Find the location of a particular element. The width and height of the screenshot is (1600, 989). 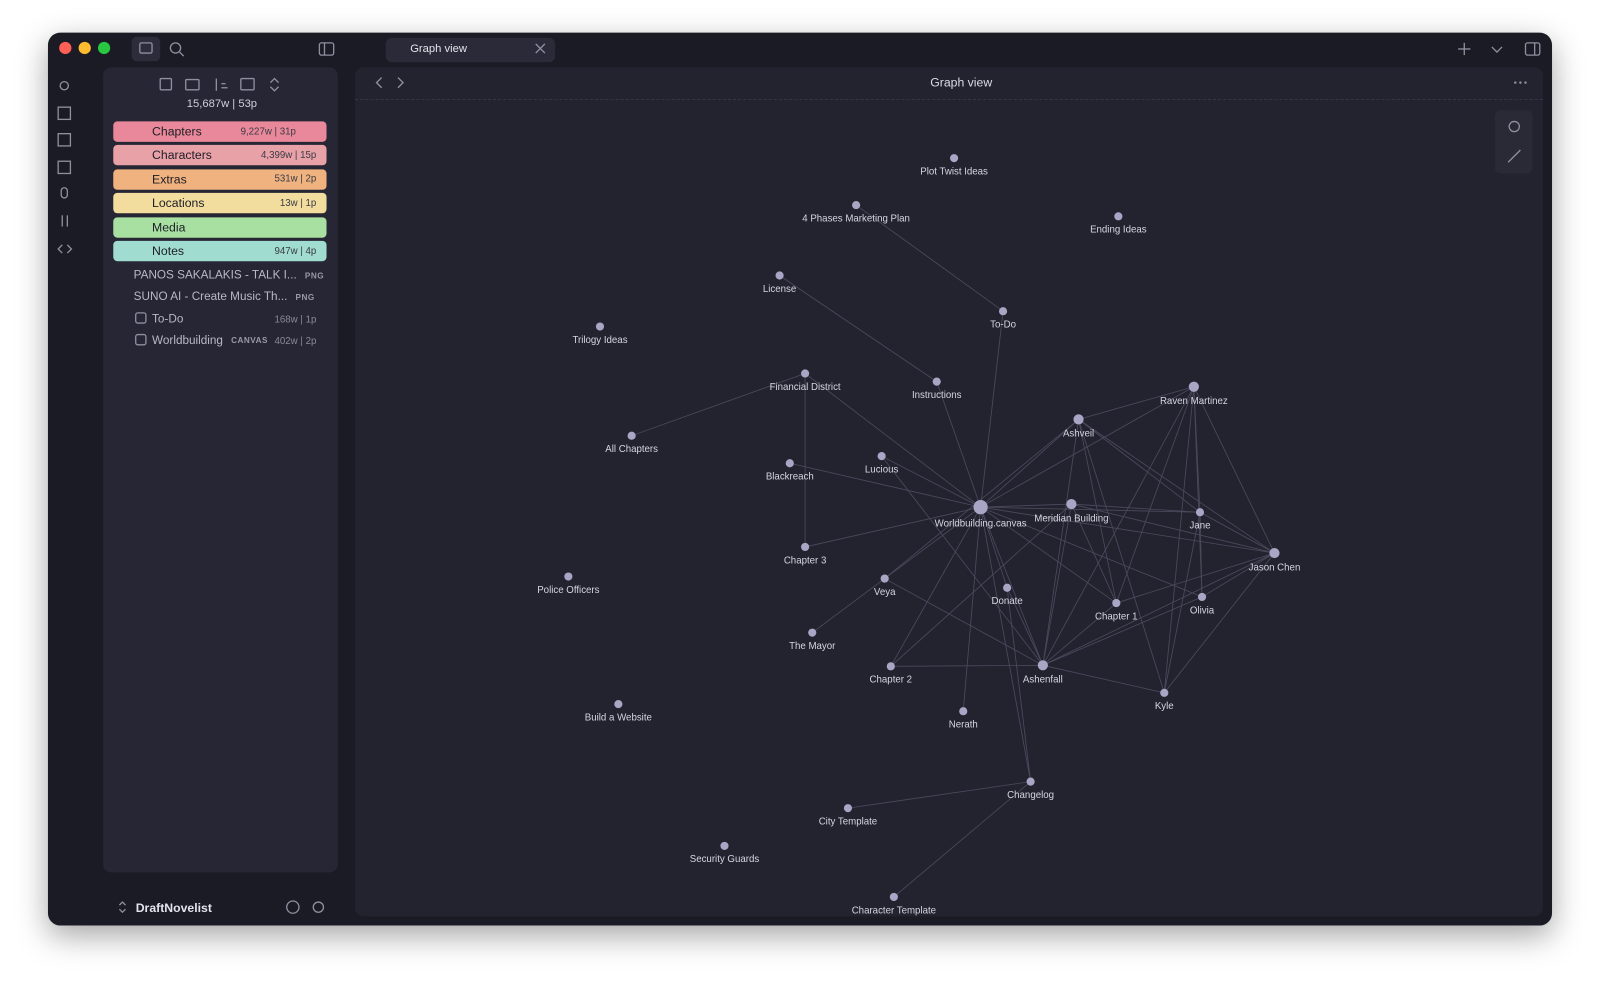

graph-node: Donate is located at coordinates (1007, 595).